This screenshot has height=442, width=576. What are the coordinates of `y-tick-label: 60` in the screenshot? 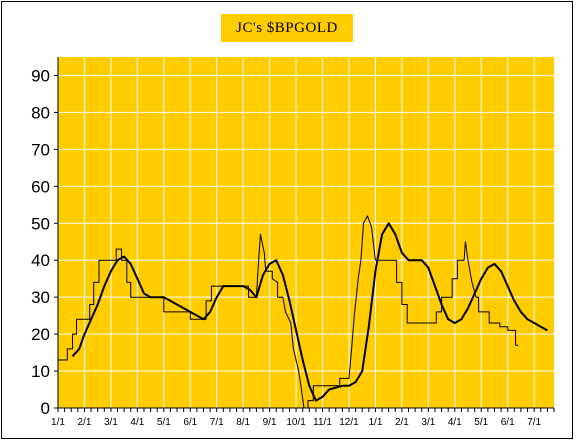 It's located at (40, 186).